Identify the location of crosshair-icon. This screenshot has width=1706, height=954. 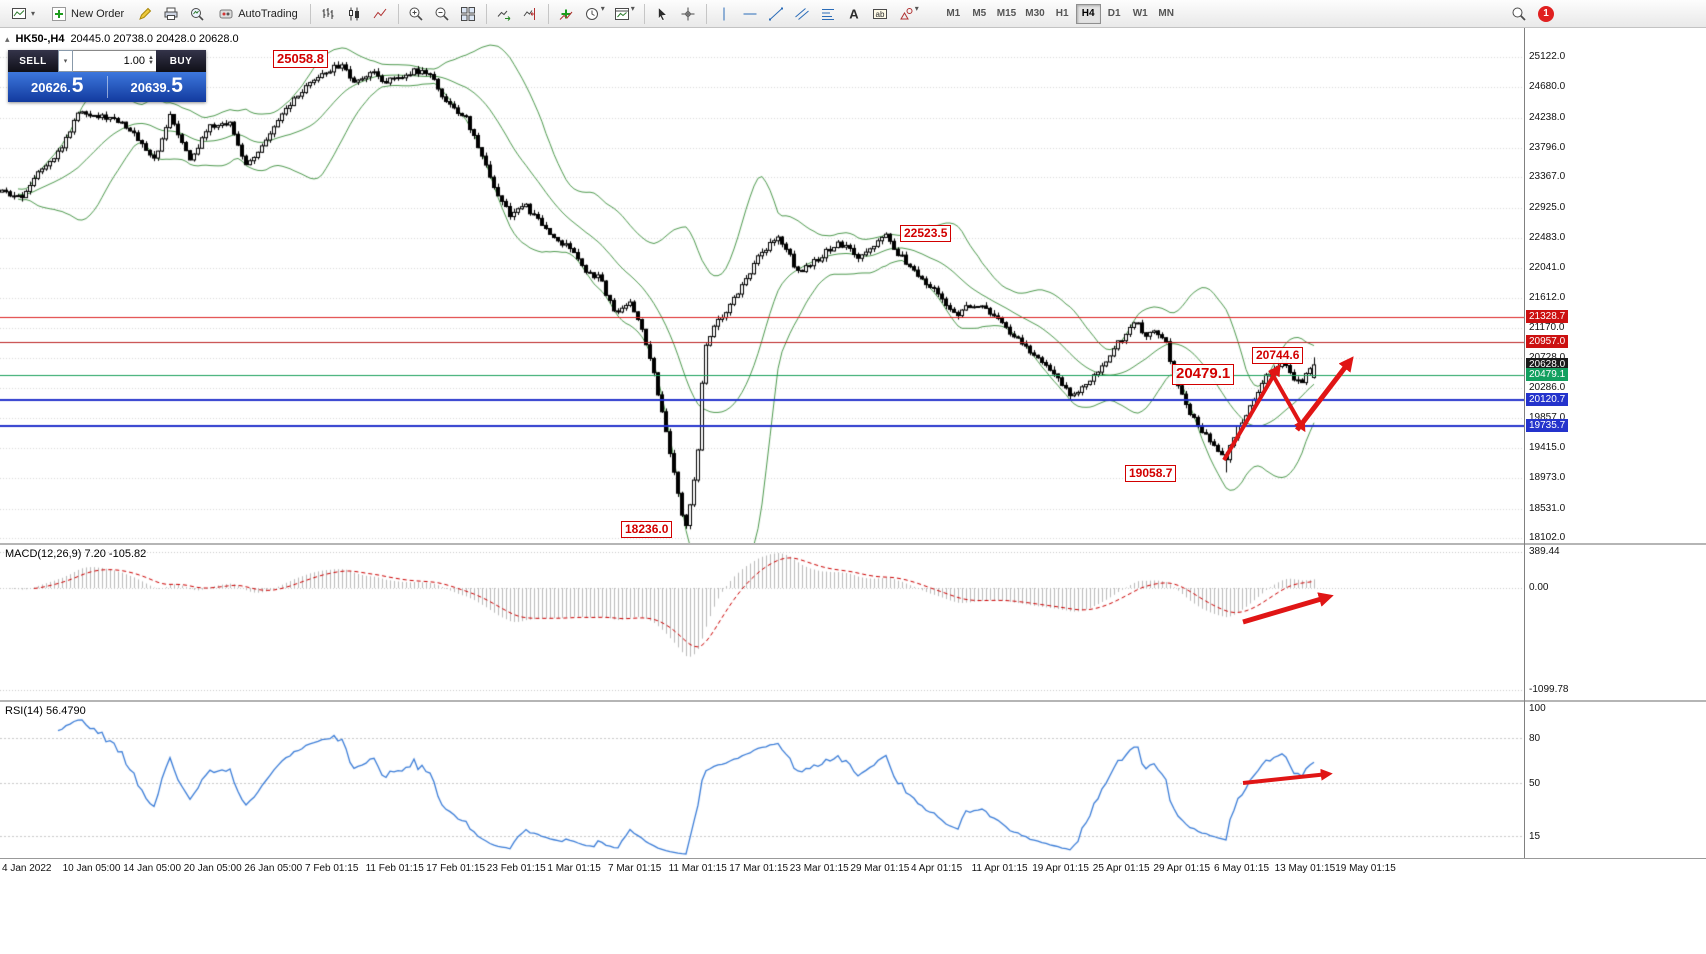
(688, 13).